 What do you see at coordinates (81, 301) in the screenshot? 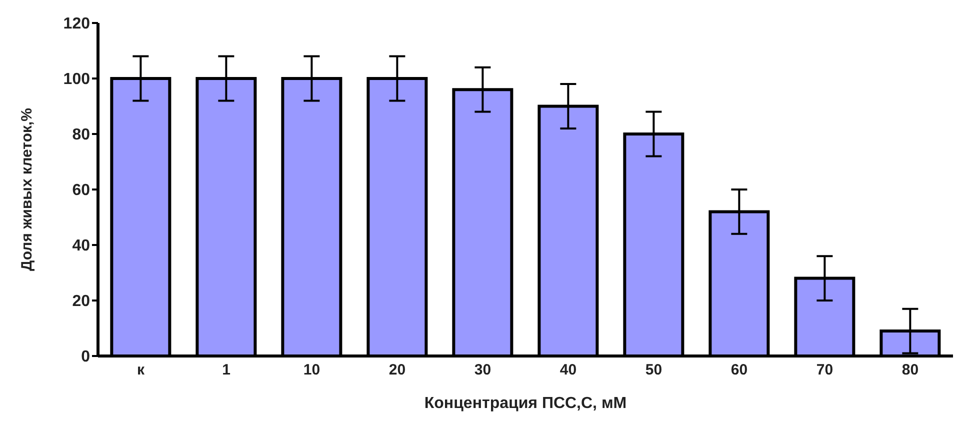
I see `y-tick-label: 20` at bounding box center [81, 301].